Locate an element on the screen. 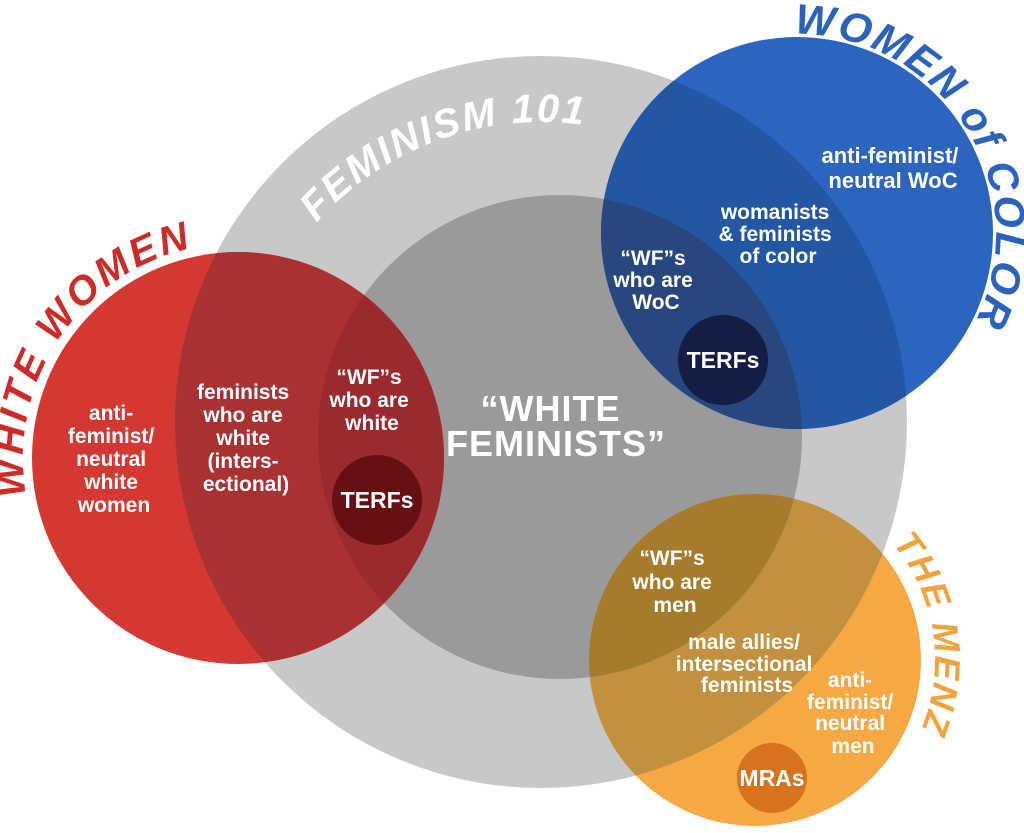  label-anti-feminist-white-women: anti- feminist/ neutral white women is located at coordinates (114, 459).